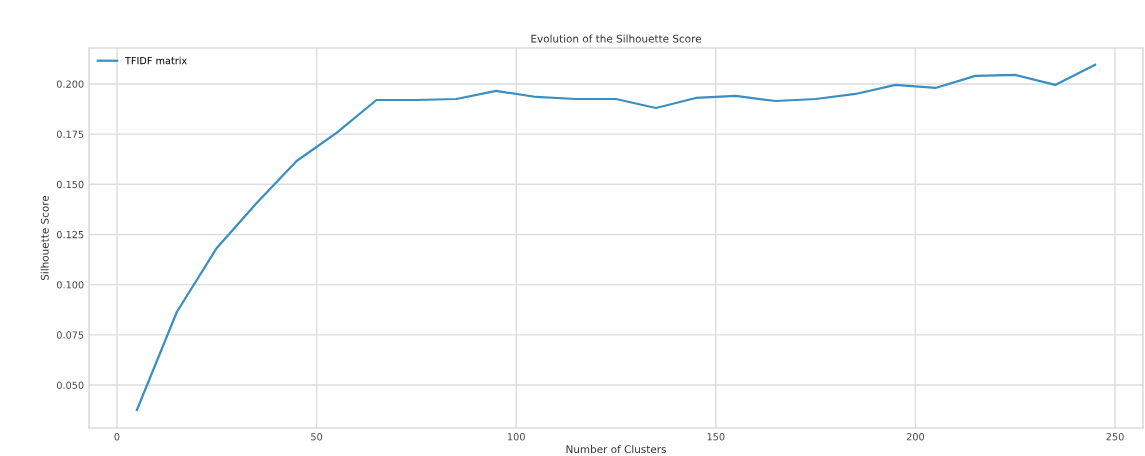 The height and width of the screenshot is (456, 1145). I want to click on y-axis-title: Silhouette Score, so click(44, 238).